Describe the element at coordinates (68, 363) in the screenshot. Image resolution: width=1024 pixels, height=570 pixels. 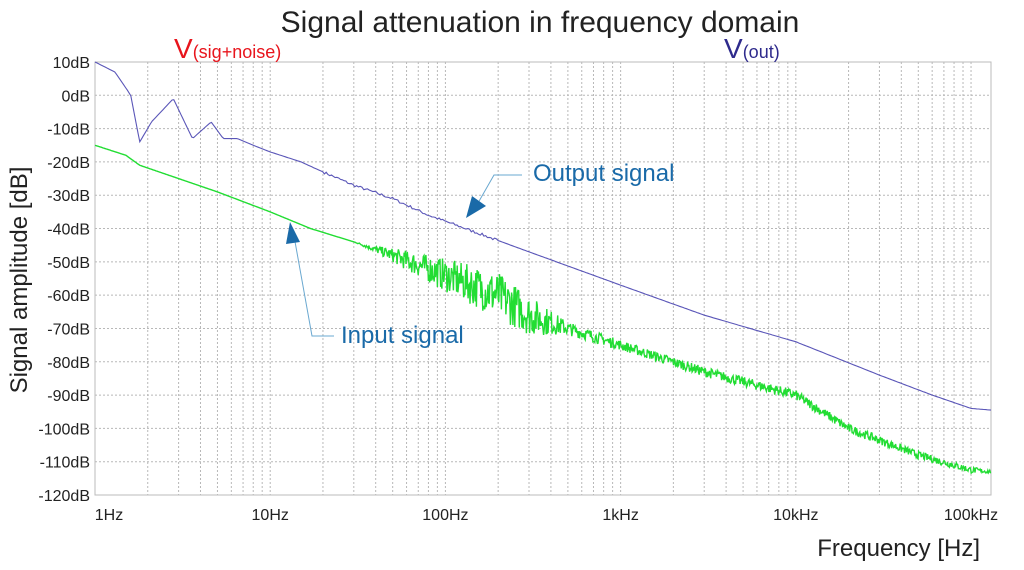
I see `y-tick-label: -80dB` at that location.